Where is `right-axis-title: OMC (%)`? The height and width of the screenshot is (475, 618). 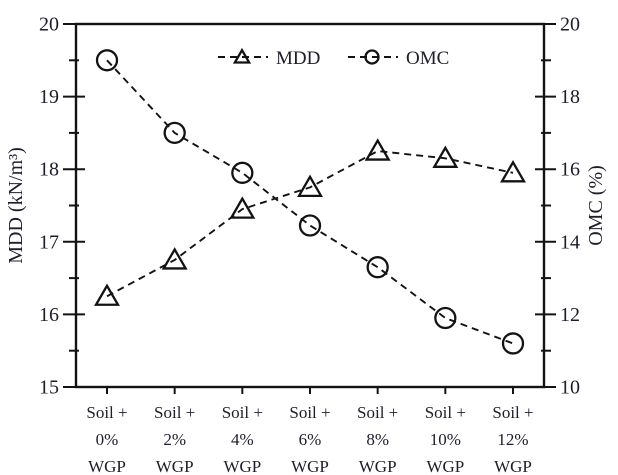
right-axis-title: OMC (%) is located at coordinates (596, 205).